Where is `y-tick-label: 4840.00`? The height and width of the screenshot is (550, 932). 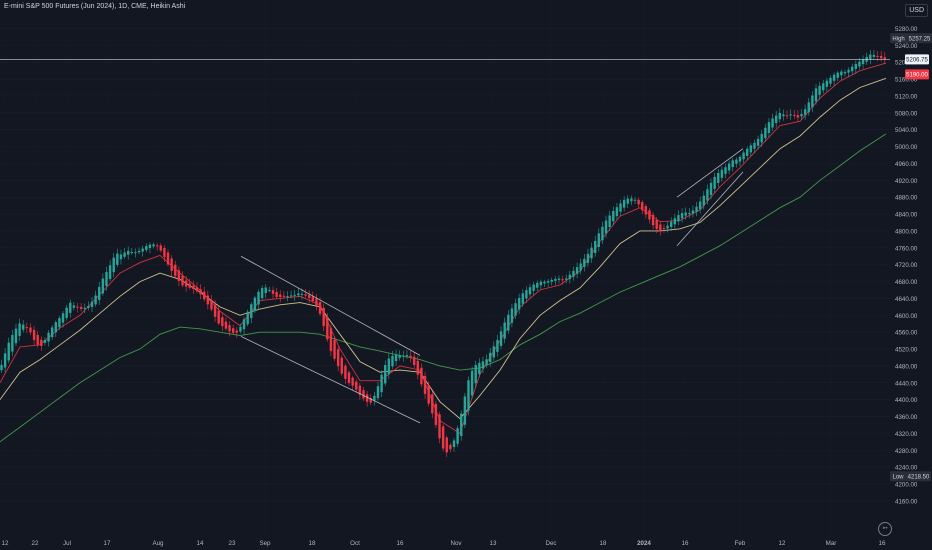 y-tick-label: 4840.00 is located at coordinates (906, 215).